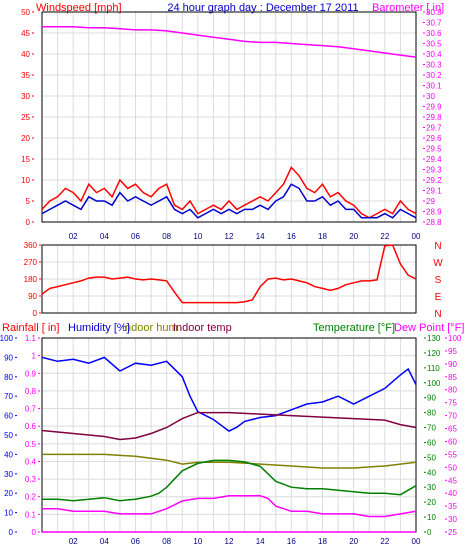 This screenshot has height=555, width=469. I want to click on barometer-tick-label: 29.1, so click(434, 191).